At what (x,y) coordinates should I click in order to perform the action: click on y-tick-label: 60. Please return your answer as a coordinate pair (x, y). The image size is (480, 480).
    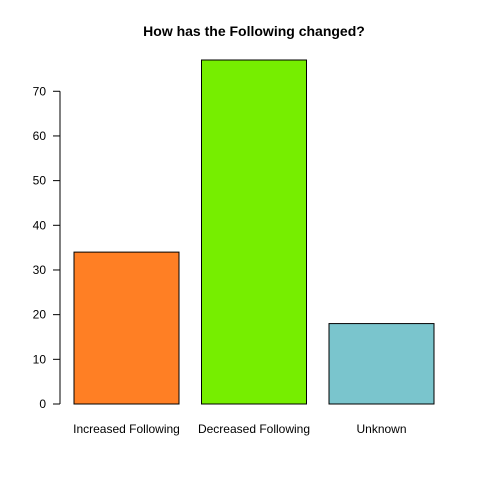
    Looking at the image, I should click on (40, 136).